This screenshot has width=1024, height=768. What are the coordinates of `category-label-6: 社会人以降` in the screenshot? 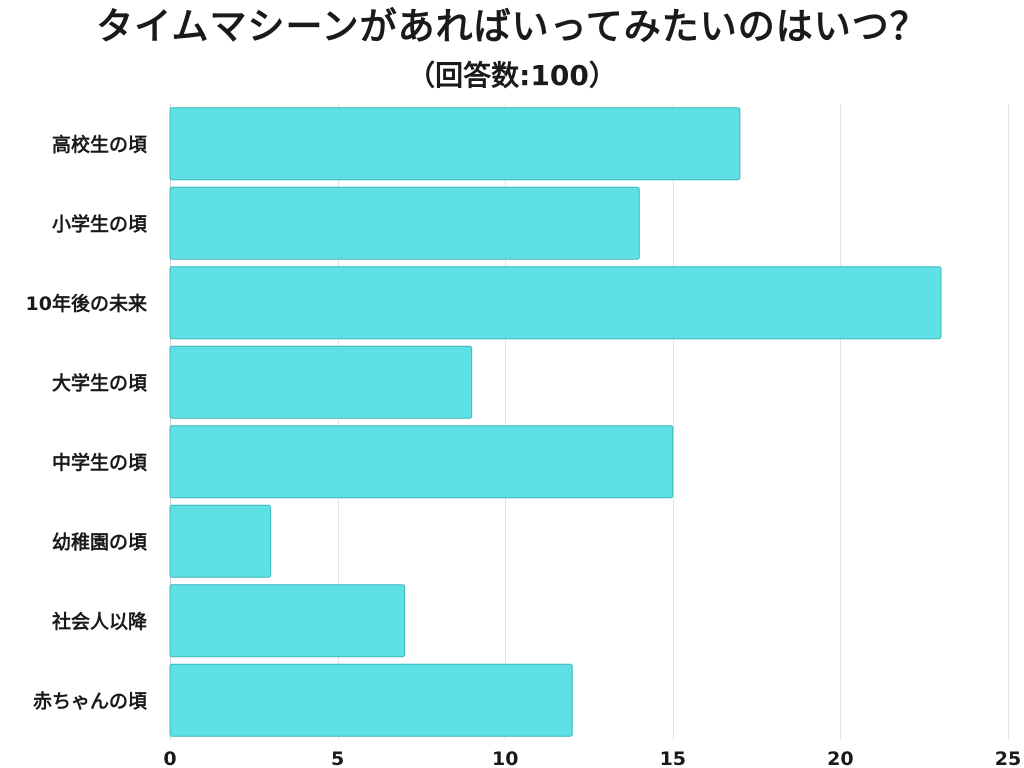 It's located at (99, 621).